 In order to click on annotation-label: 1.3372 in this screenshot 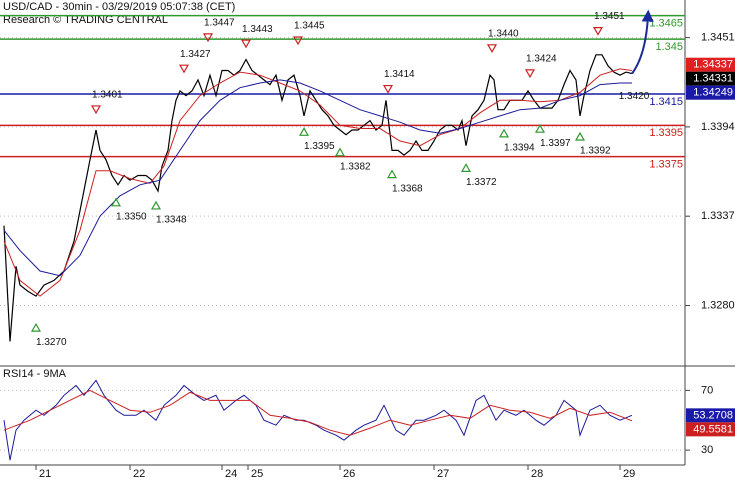, I will do `click(481, 182)`.